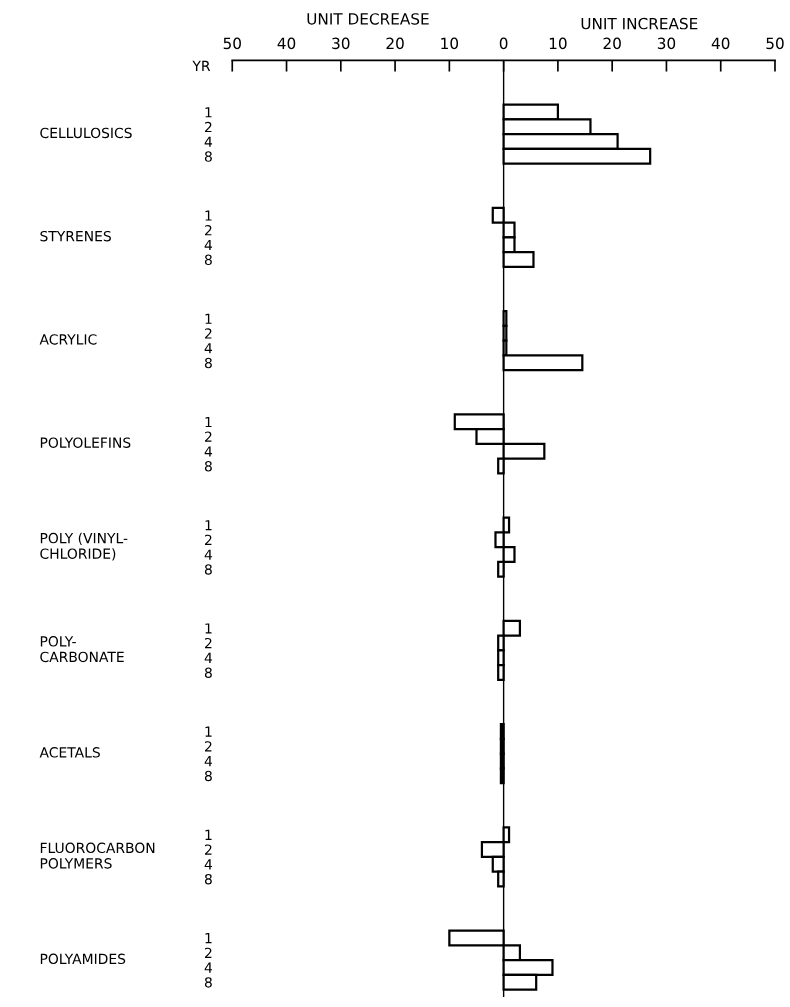  I want to click on text: ACETALS, so click(69, 752).